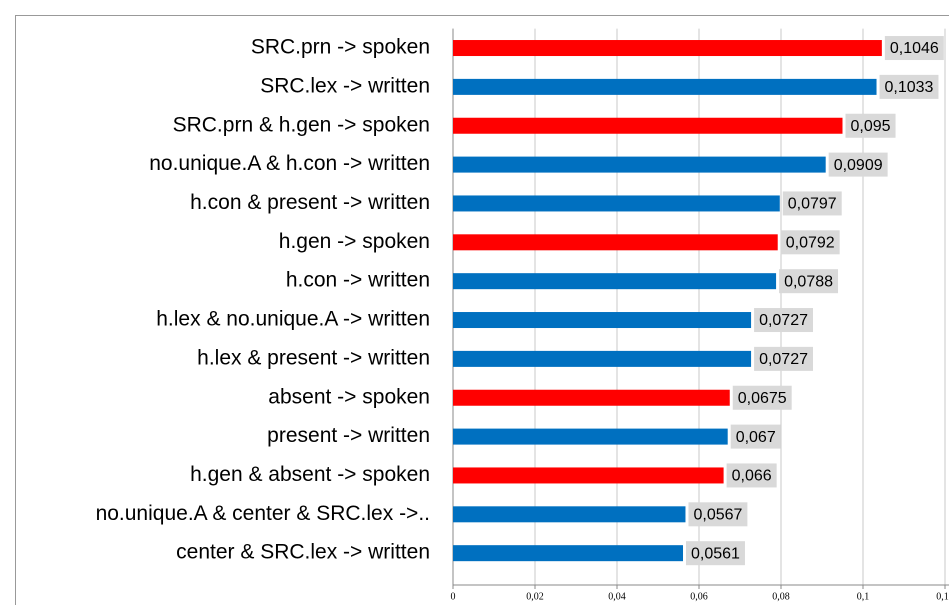  Describe the element at coordinates (699, 596) in the screenshot. I see `x-tick-label: 0,06` at that location.